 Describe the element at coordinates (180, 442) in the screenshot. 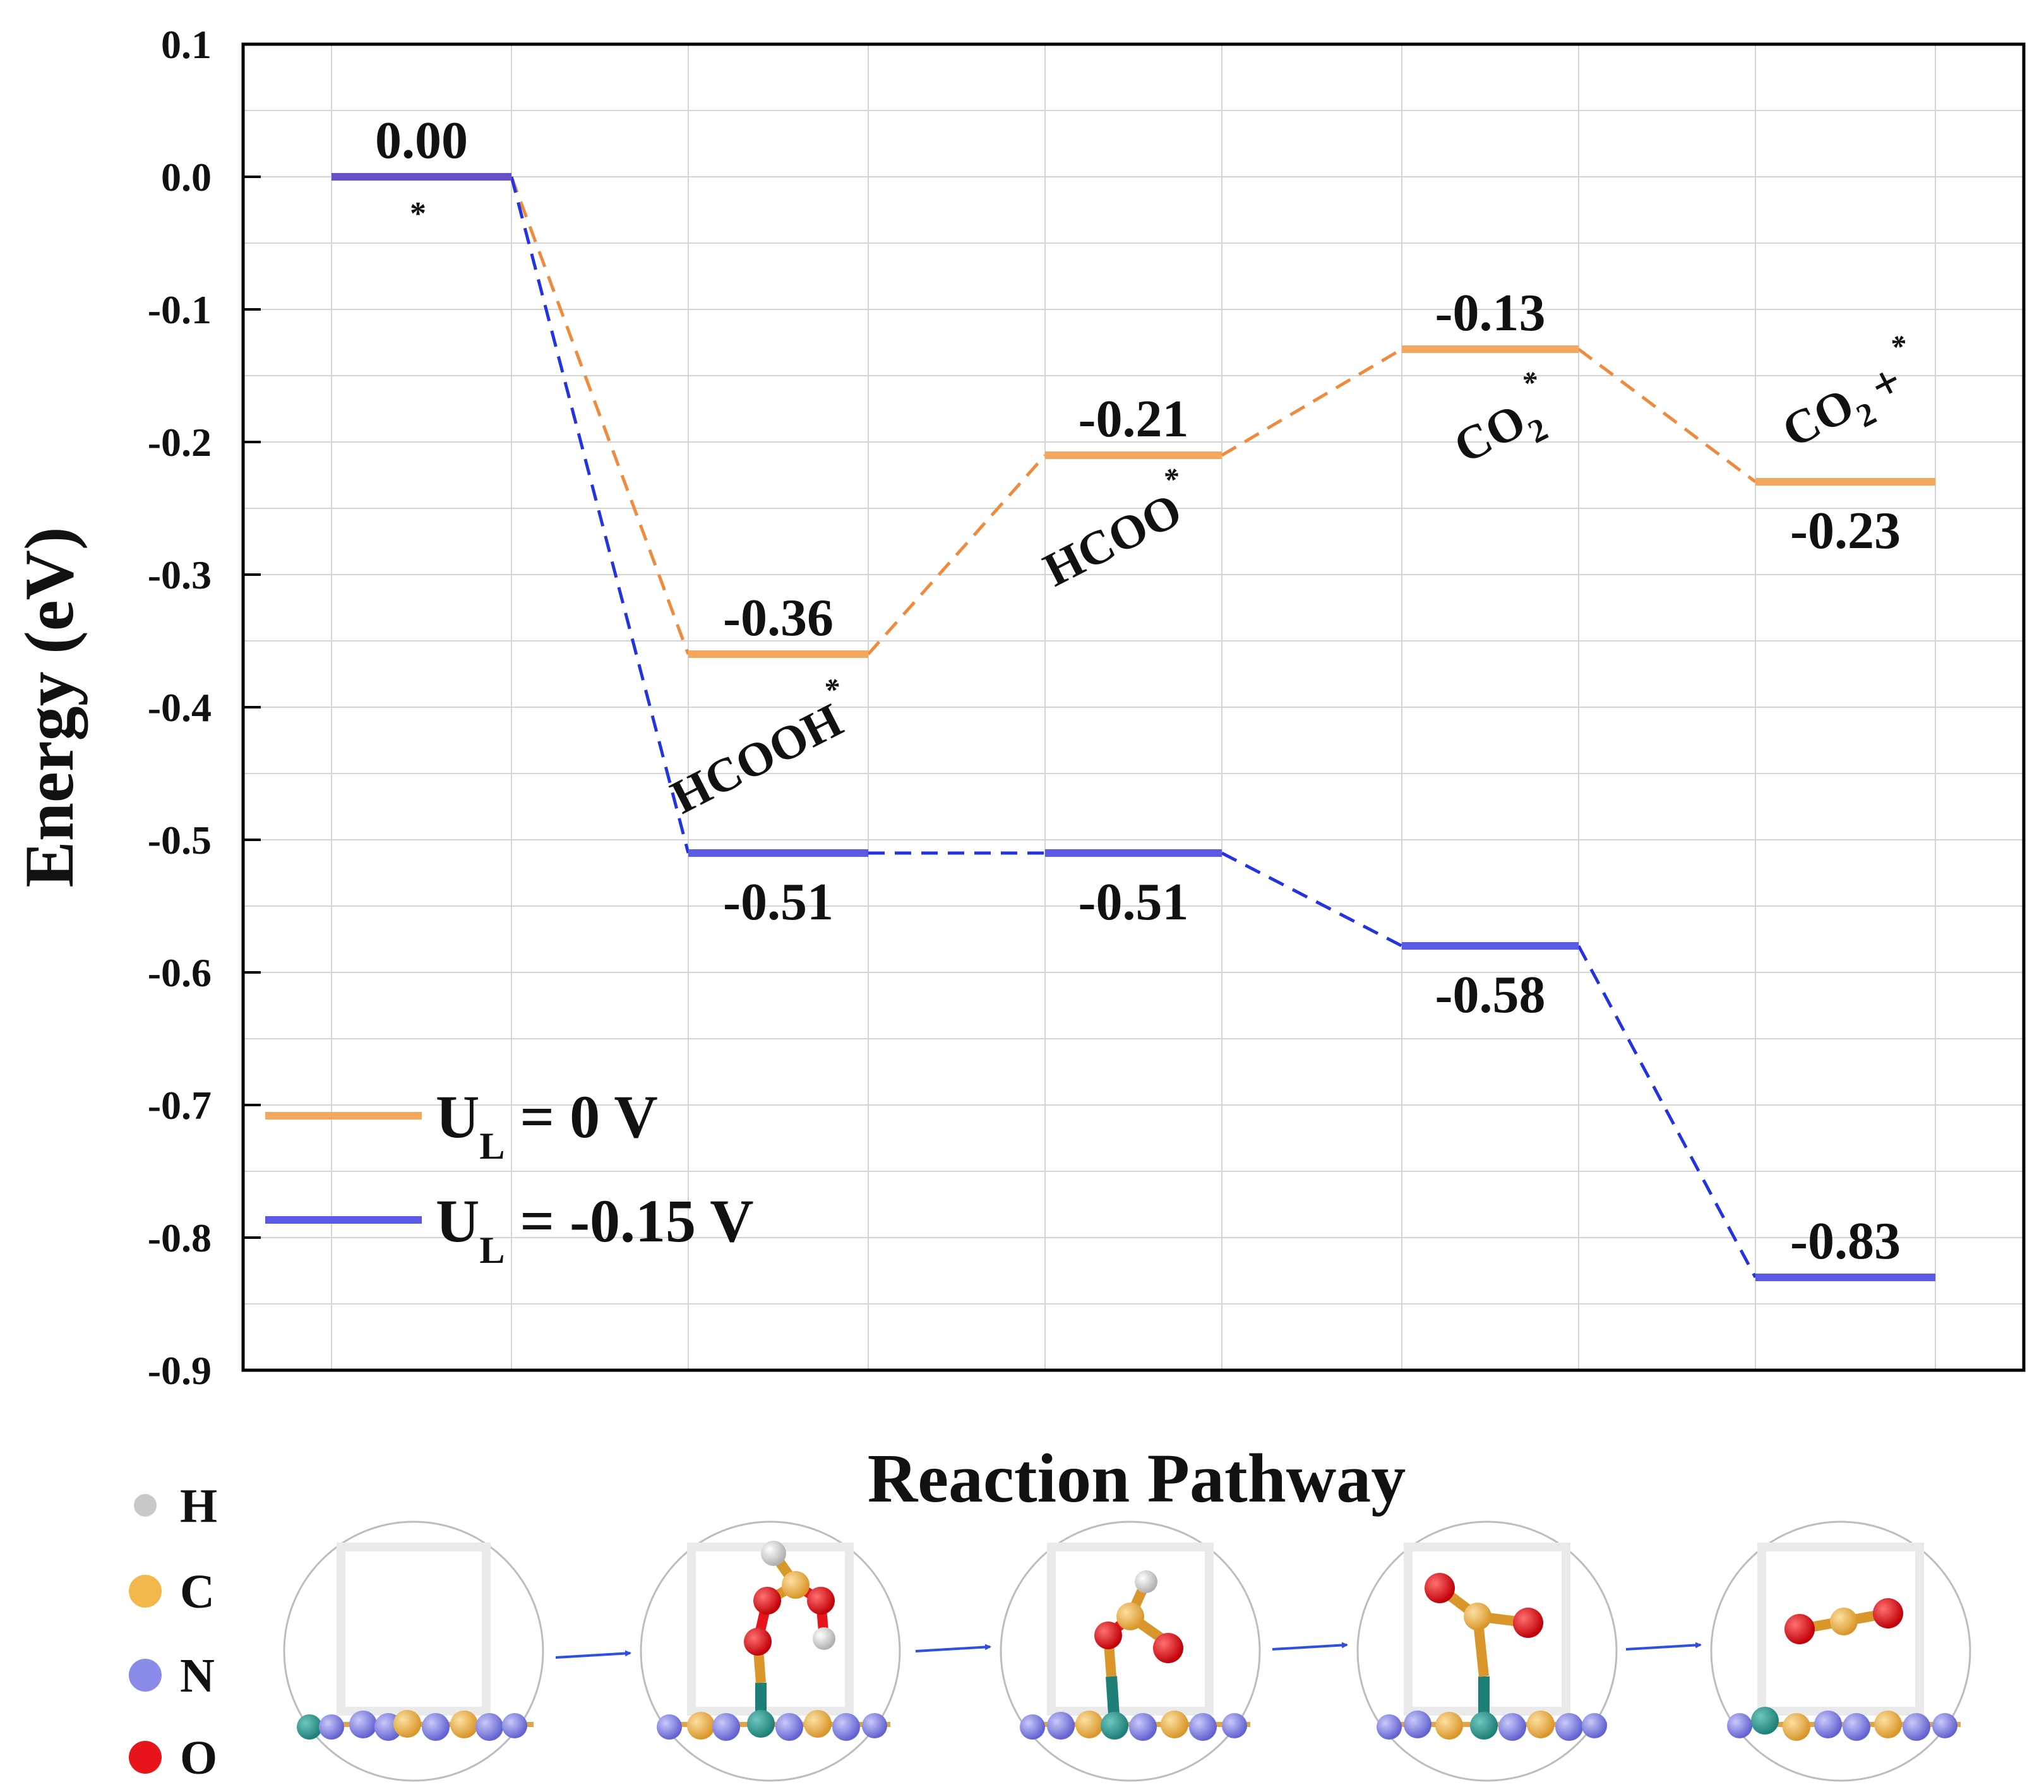

I see `y-tick-label: -0.2` at that location.